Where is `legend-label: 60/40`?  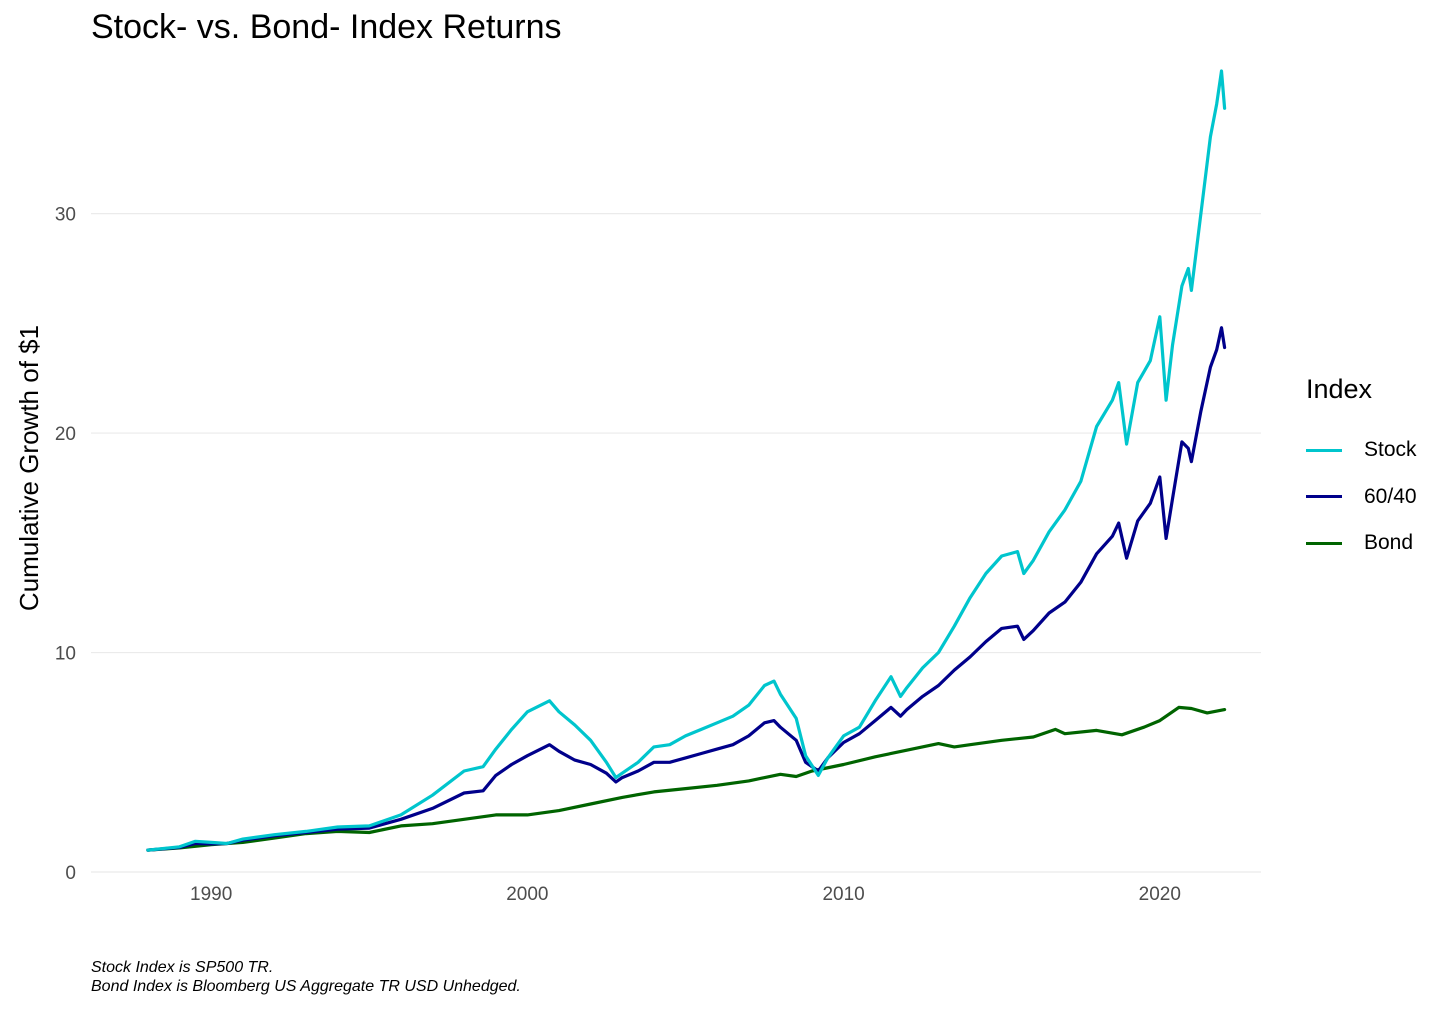 legend-label: 60/40 is located at coordinates (1390, 496).